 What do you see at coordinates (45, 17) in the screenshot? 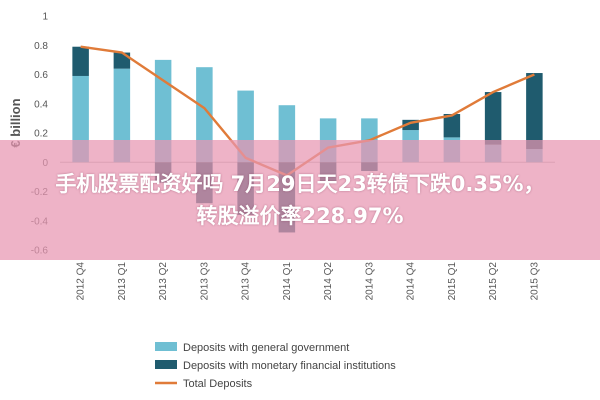
I see `y-tick-label: 1` at bounding box center [45, 17].